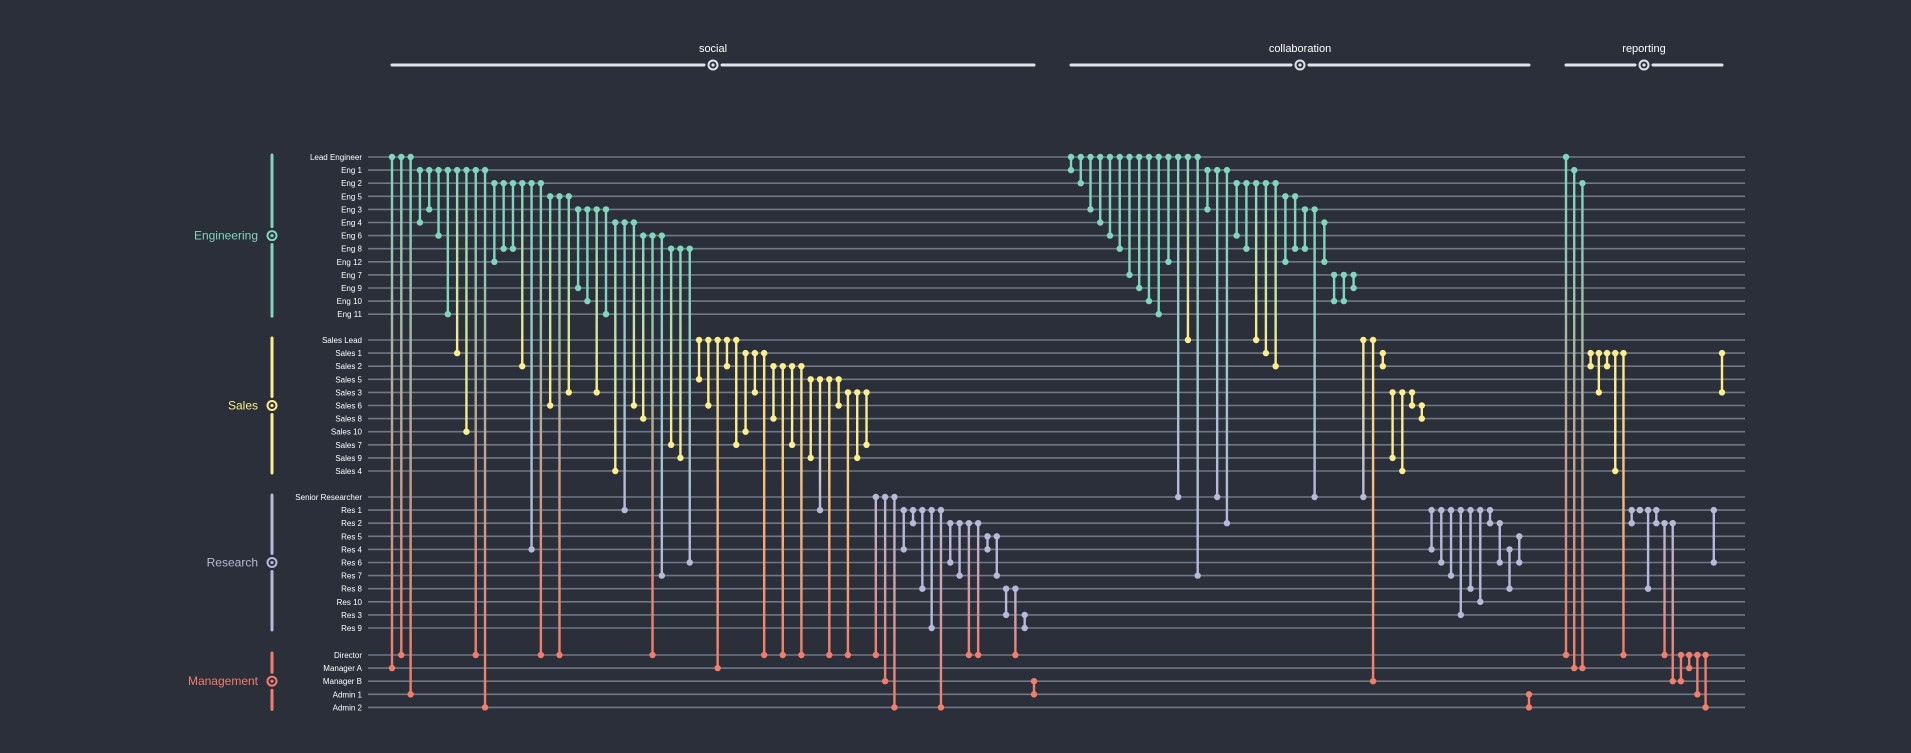 Image resolution: width=1911 pixels, height=753 pixels. Describe the element at coordinates (713, 65) in the screenshot. I see `category-marker-dot` at that location.